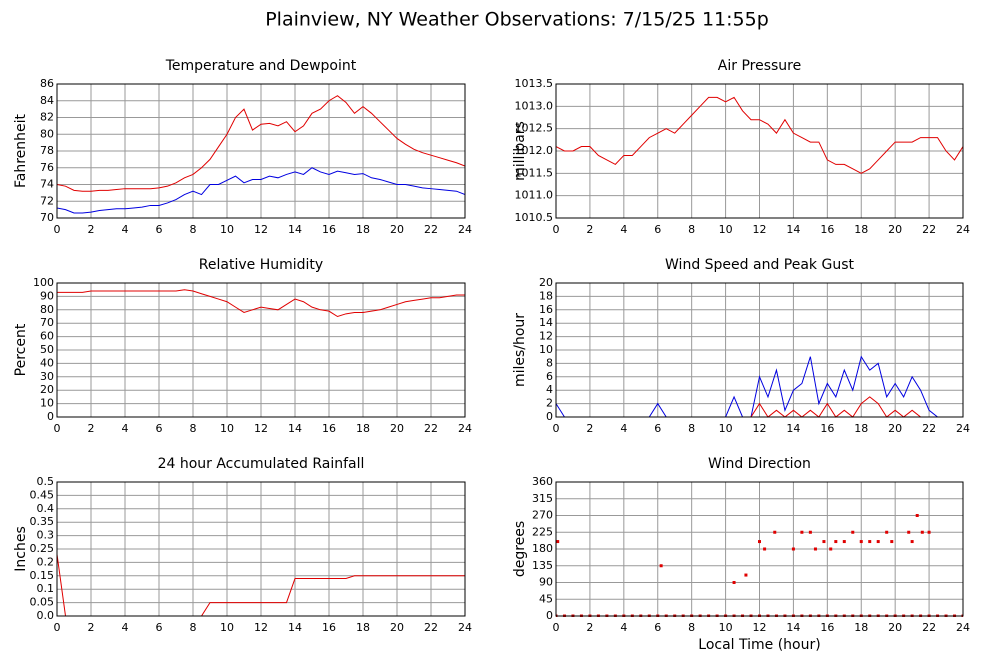  What do you see at coordinates (534, 150) in the screenshot?
I see `y-tick-label: 1012.0` at bounding box center [534, 150].